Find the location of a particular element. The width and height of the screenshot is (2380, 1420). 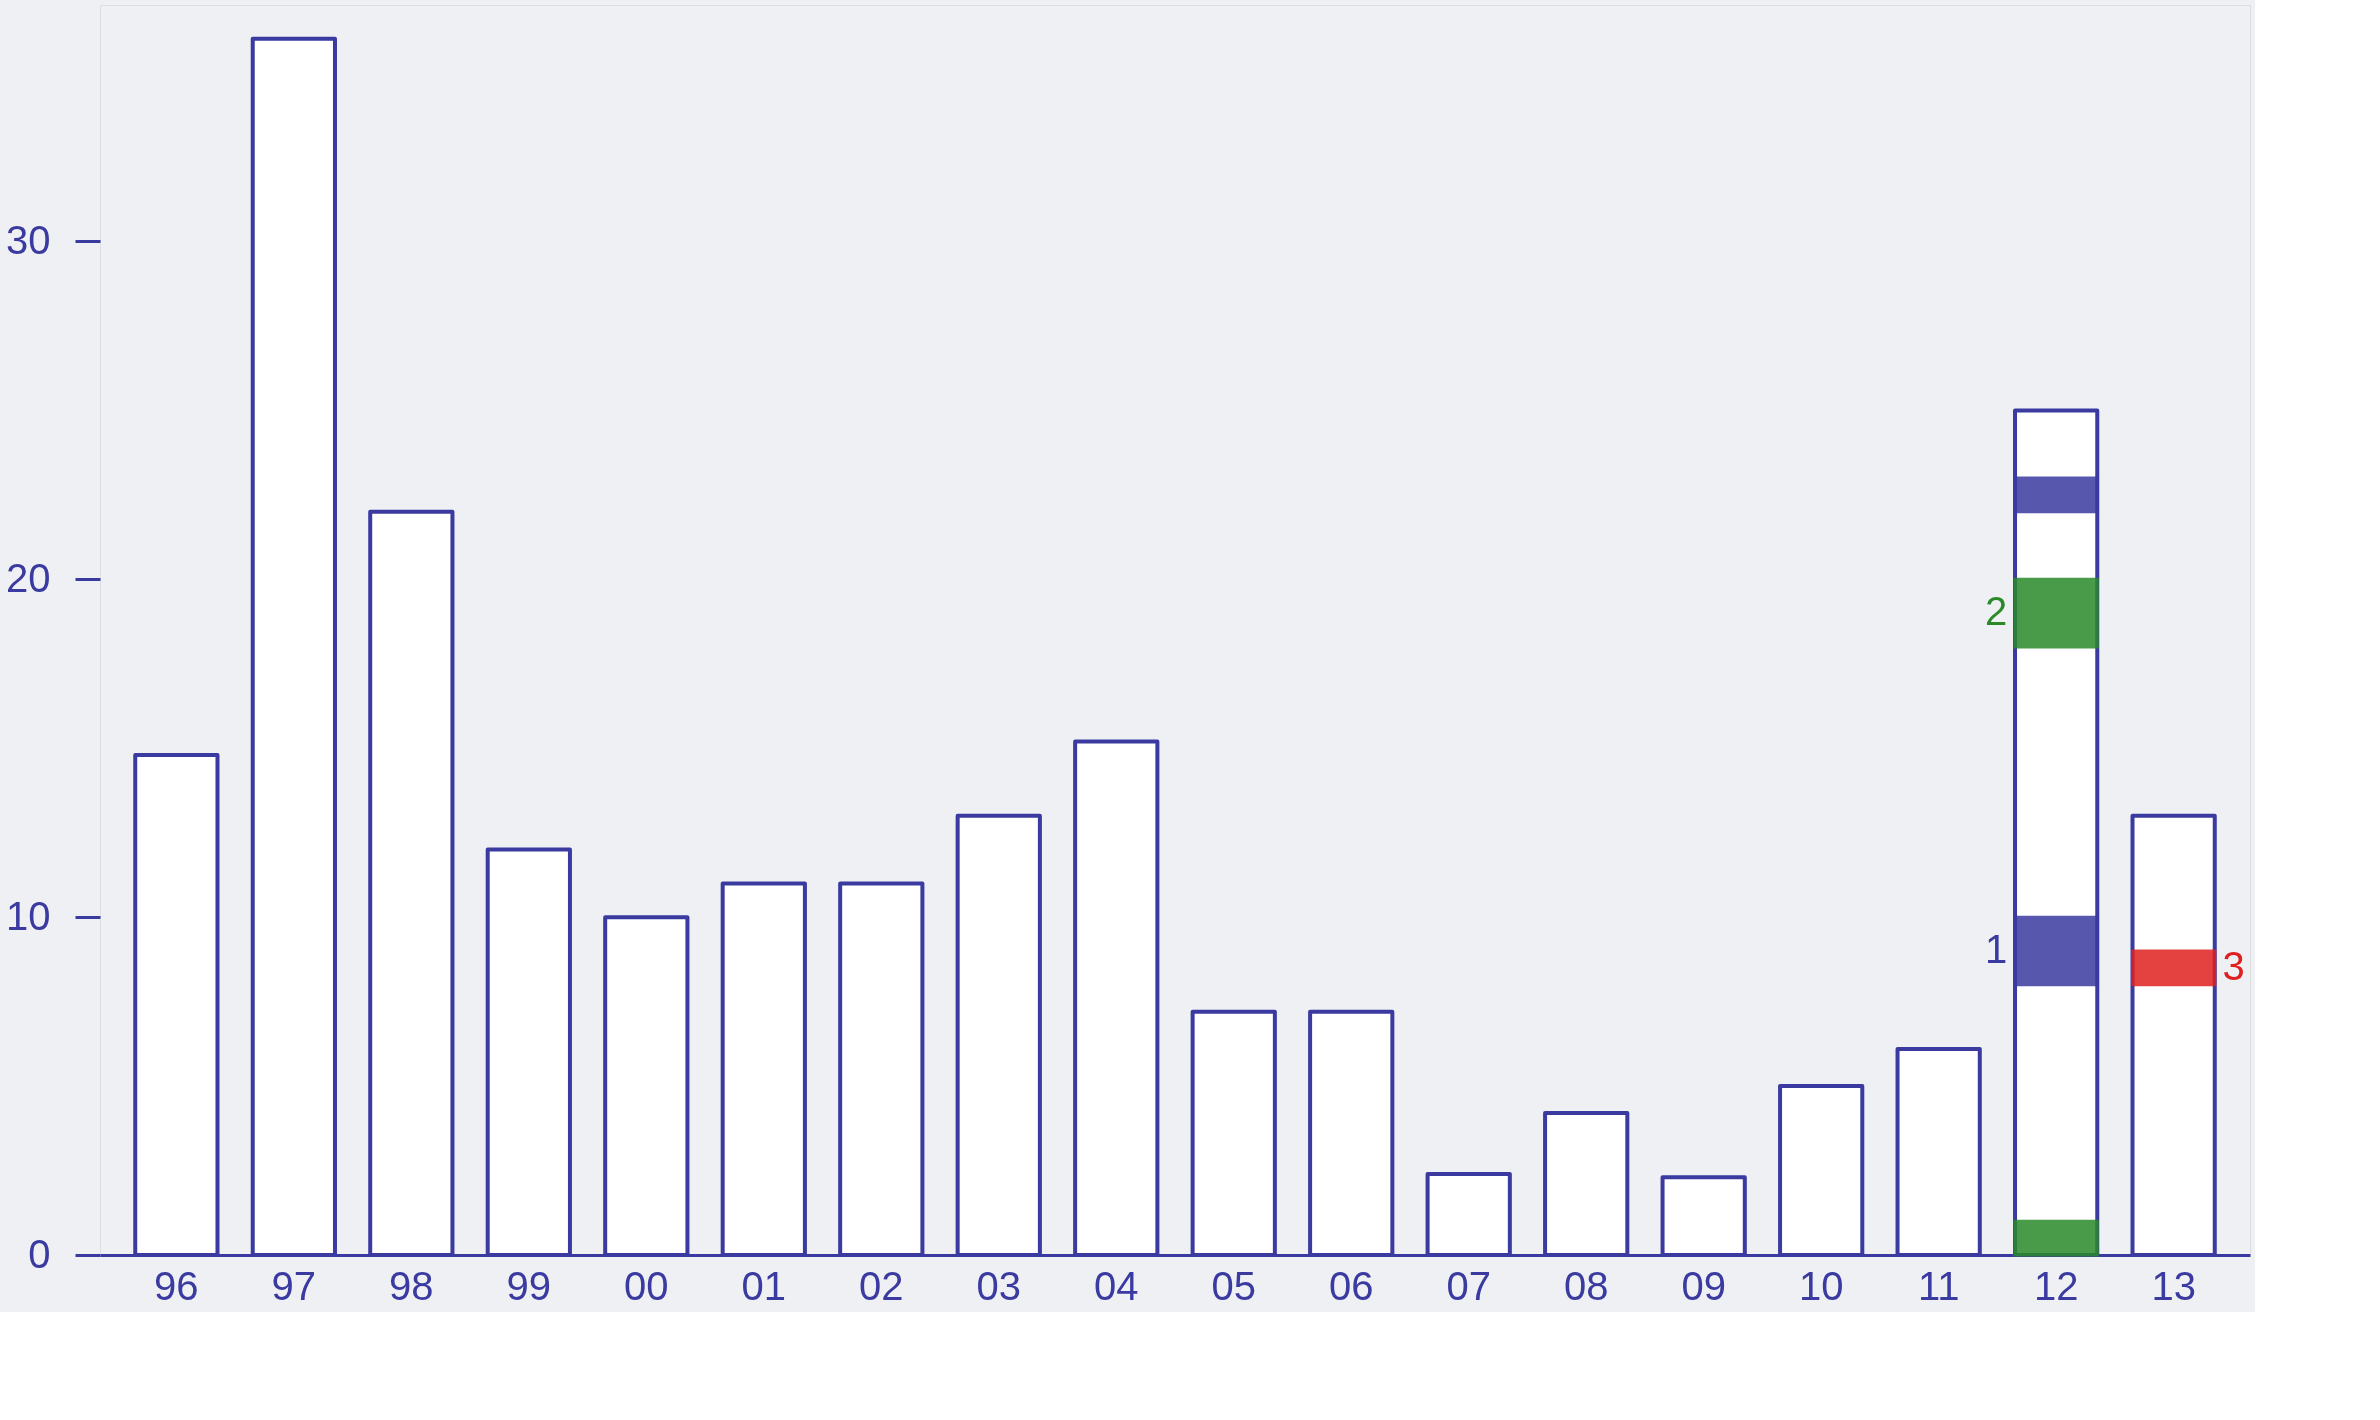

x-tick-label: 03 is located at coordinates (999, 1285).